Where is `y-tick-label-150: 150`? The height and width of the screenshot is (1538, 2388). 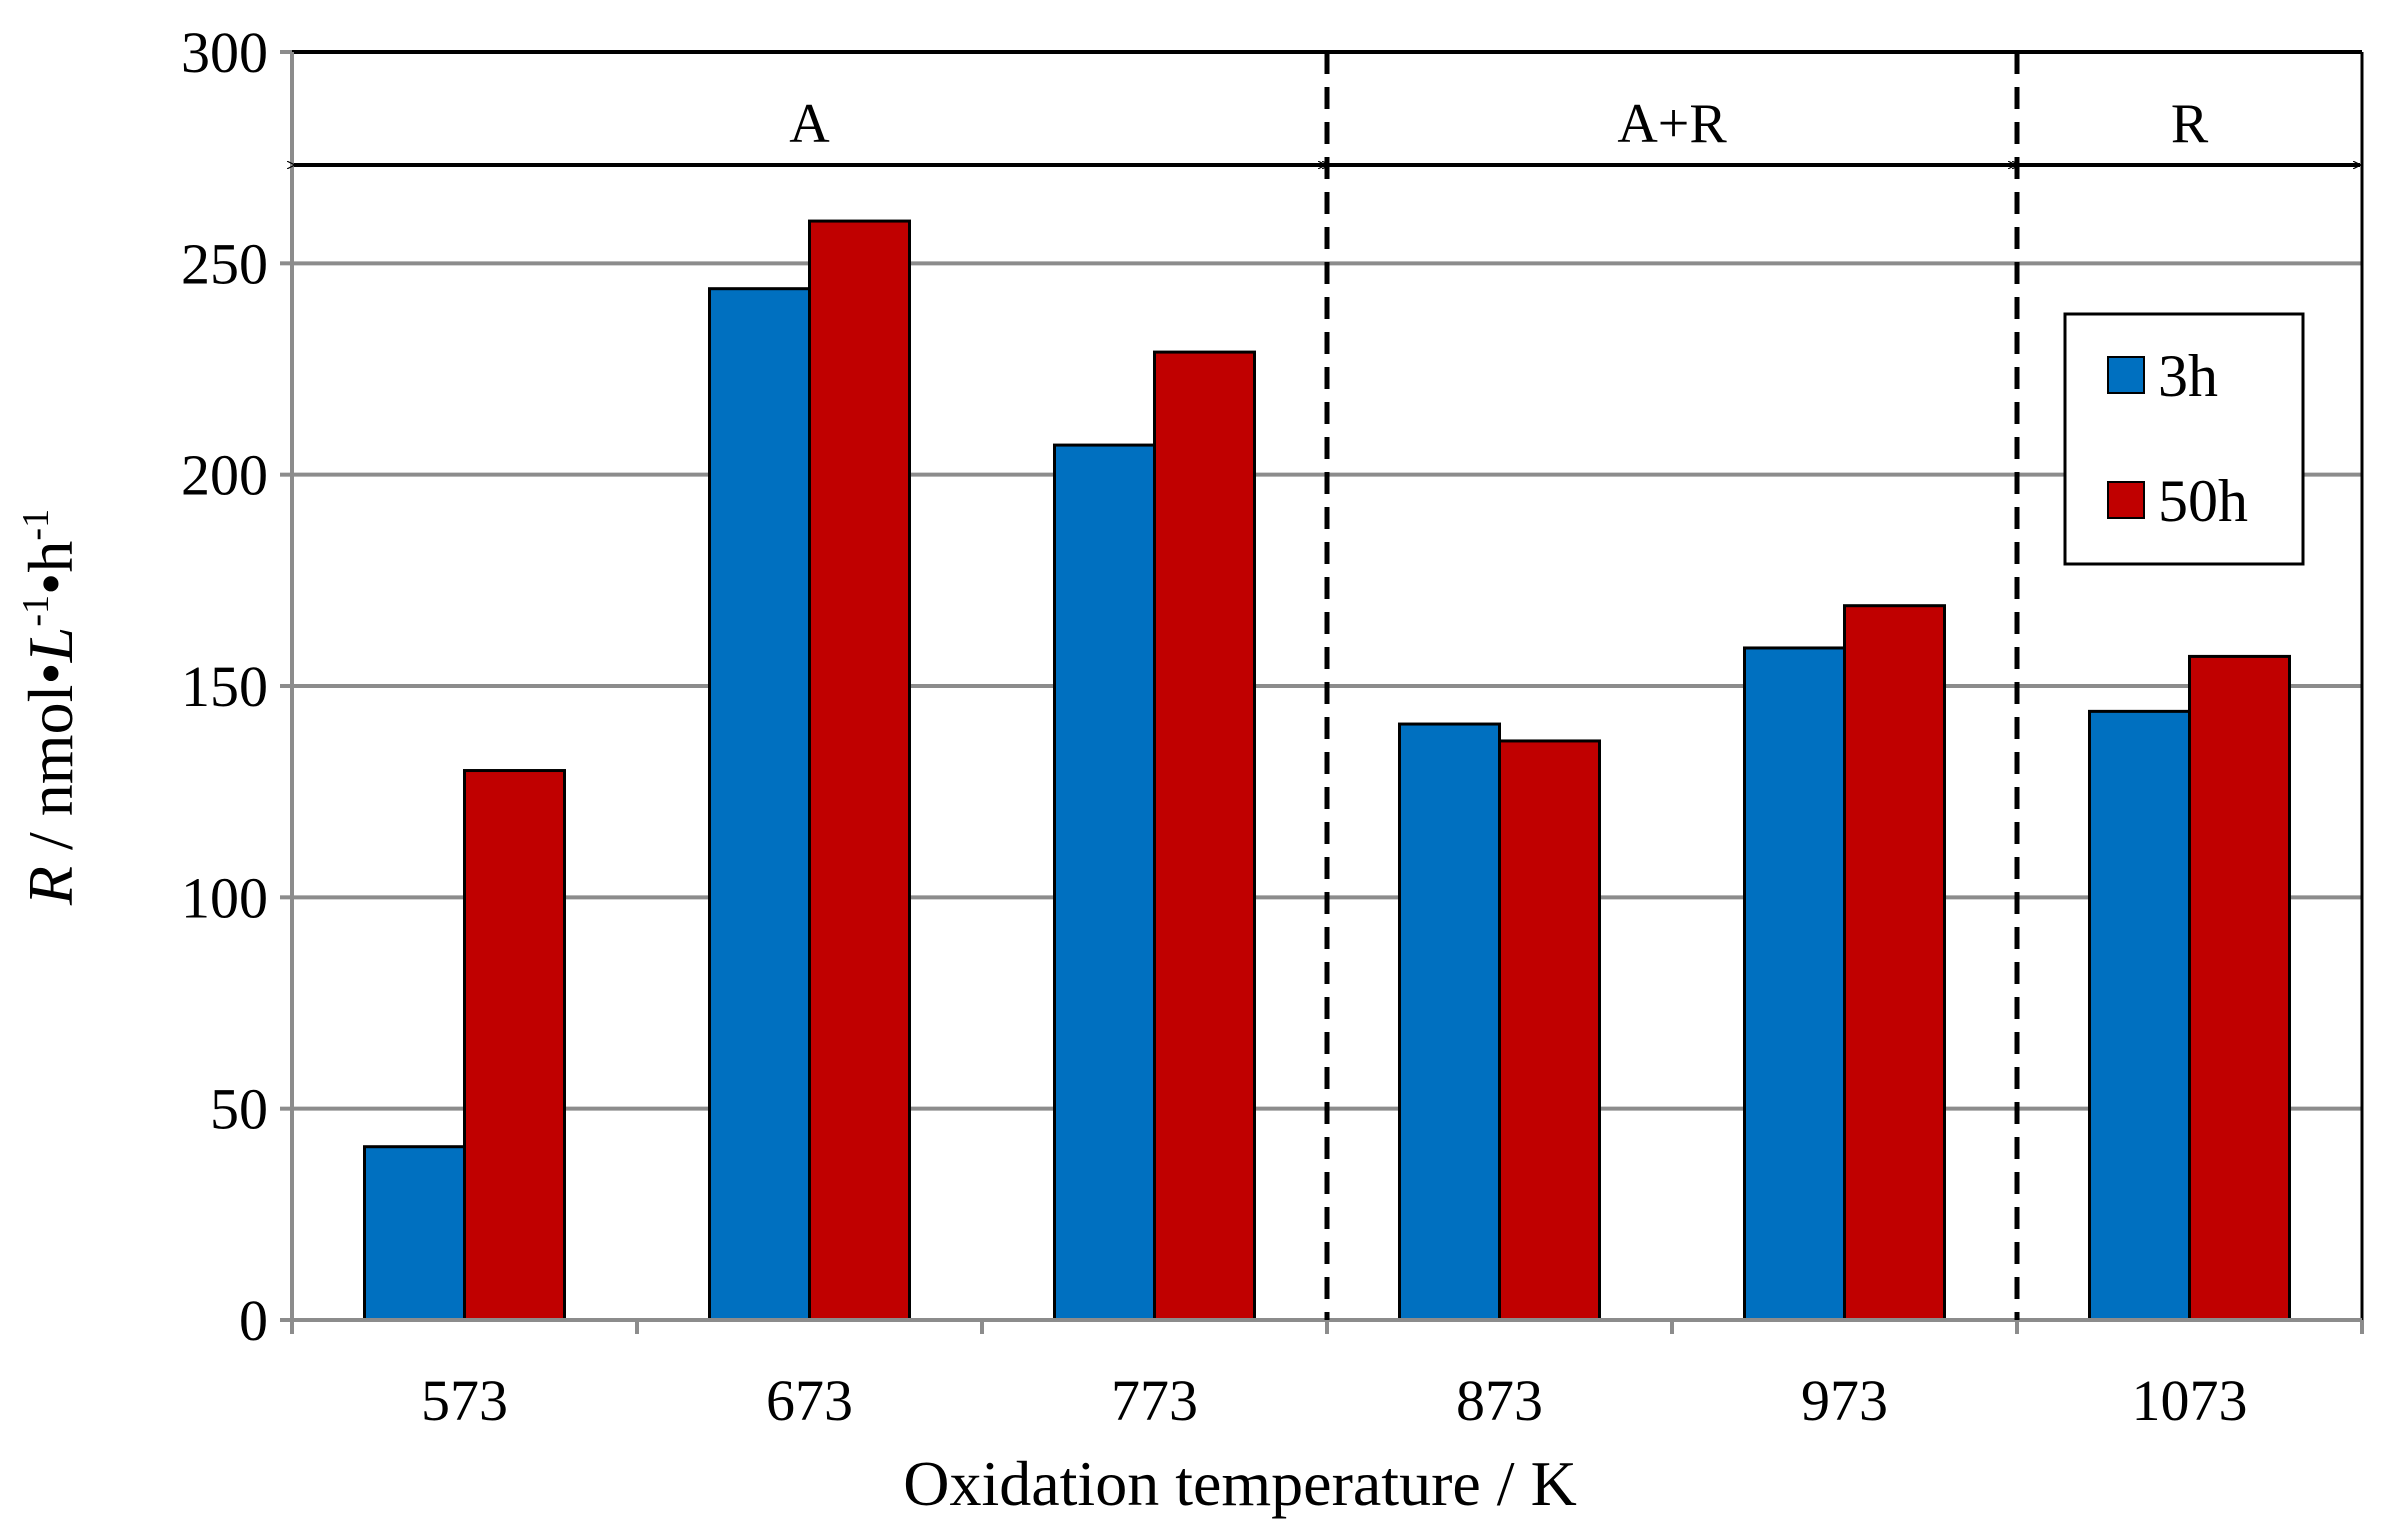
y-tick-label-150: 150 is located at coordinates (224, 686).